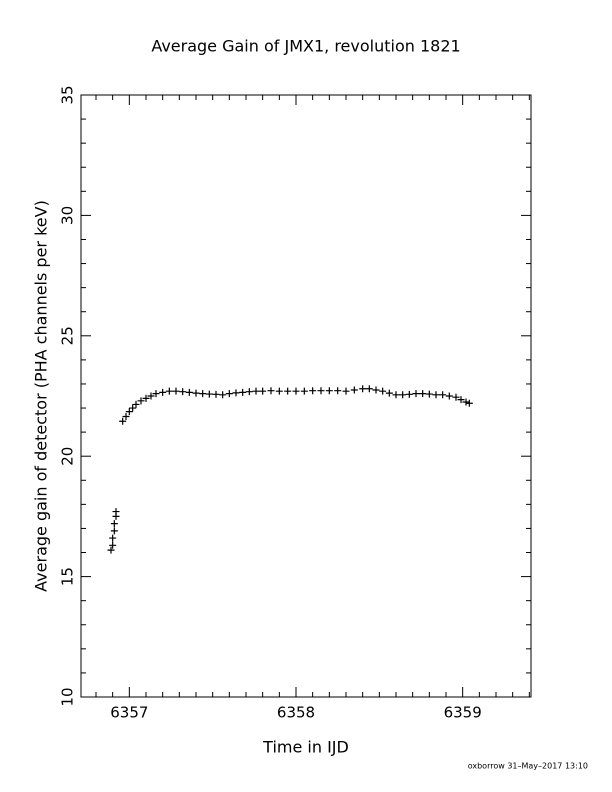  I want to click on x-axis-label: Time in IJD, so click(305, 747).